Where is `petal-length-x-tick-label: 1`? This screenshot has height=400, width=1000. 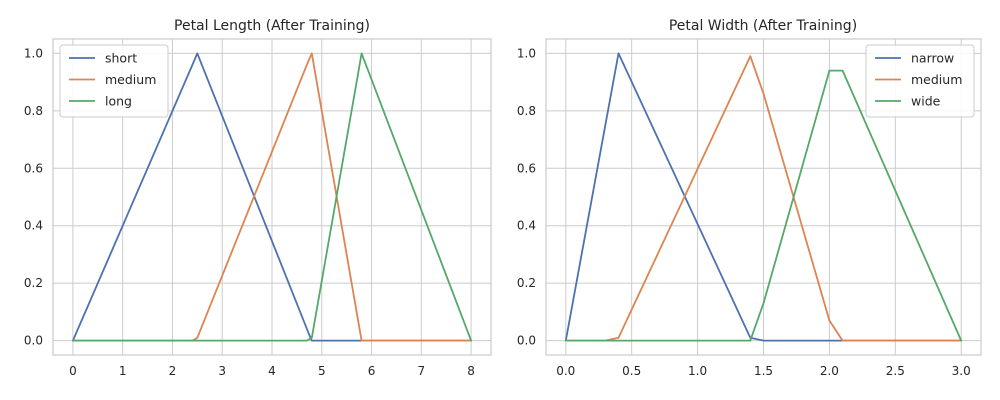 petal-length-x-tick-label: 1 is located at coordinates (123, 371).